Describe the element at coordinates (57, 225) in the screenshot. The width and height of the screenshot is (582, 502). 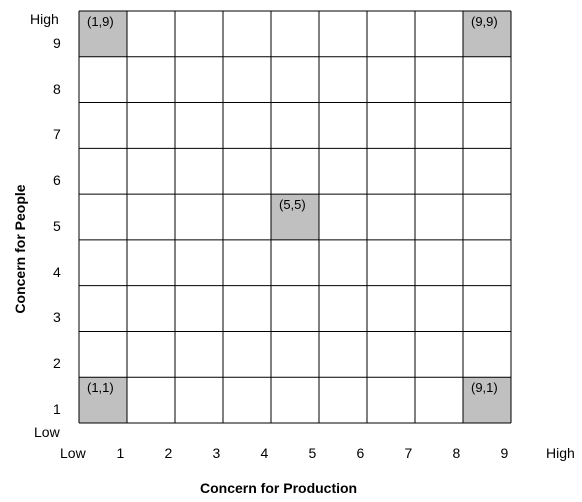
I see `y-tick-label: 5` at that location.